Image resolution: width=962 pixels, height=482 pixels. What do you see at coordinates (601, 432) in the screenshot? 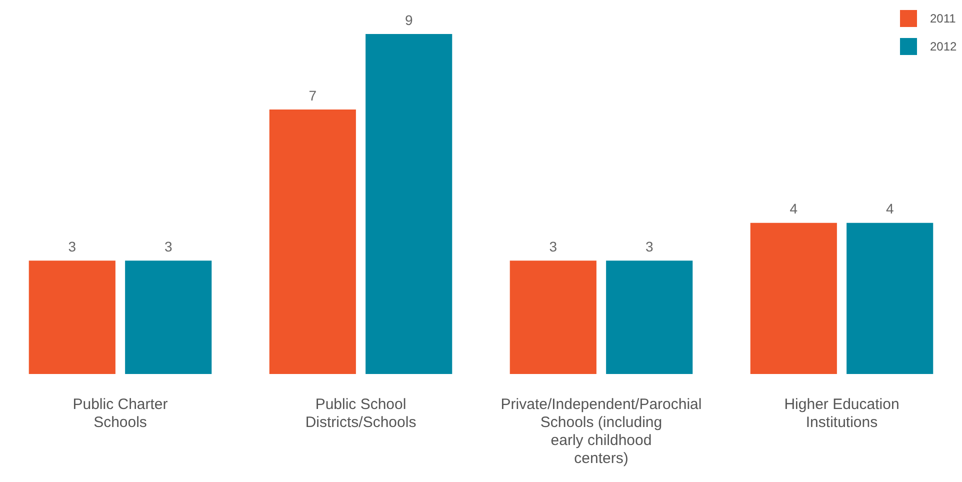
I see `x-tick-label: Private/Independent/Parochial Schools (including early childhood centers)` at bounding box center [601, 432].